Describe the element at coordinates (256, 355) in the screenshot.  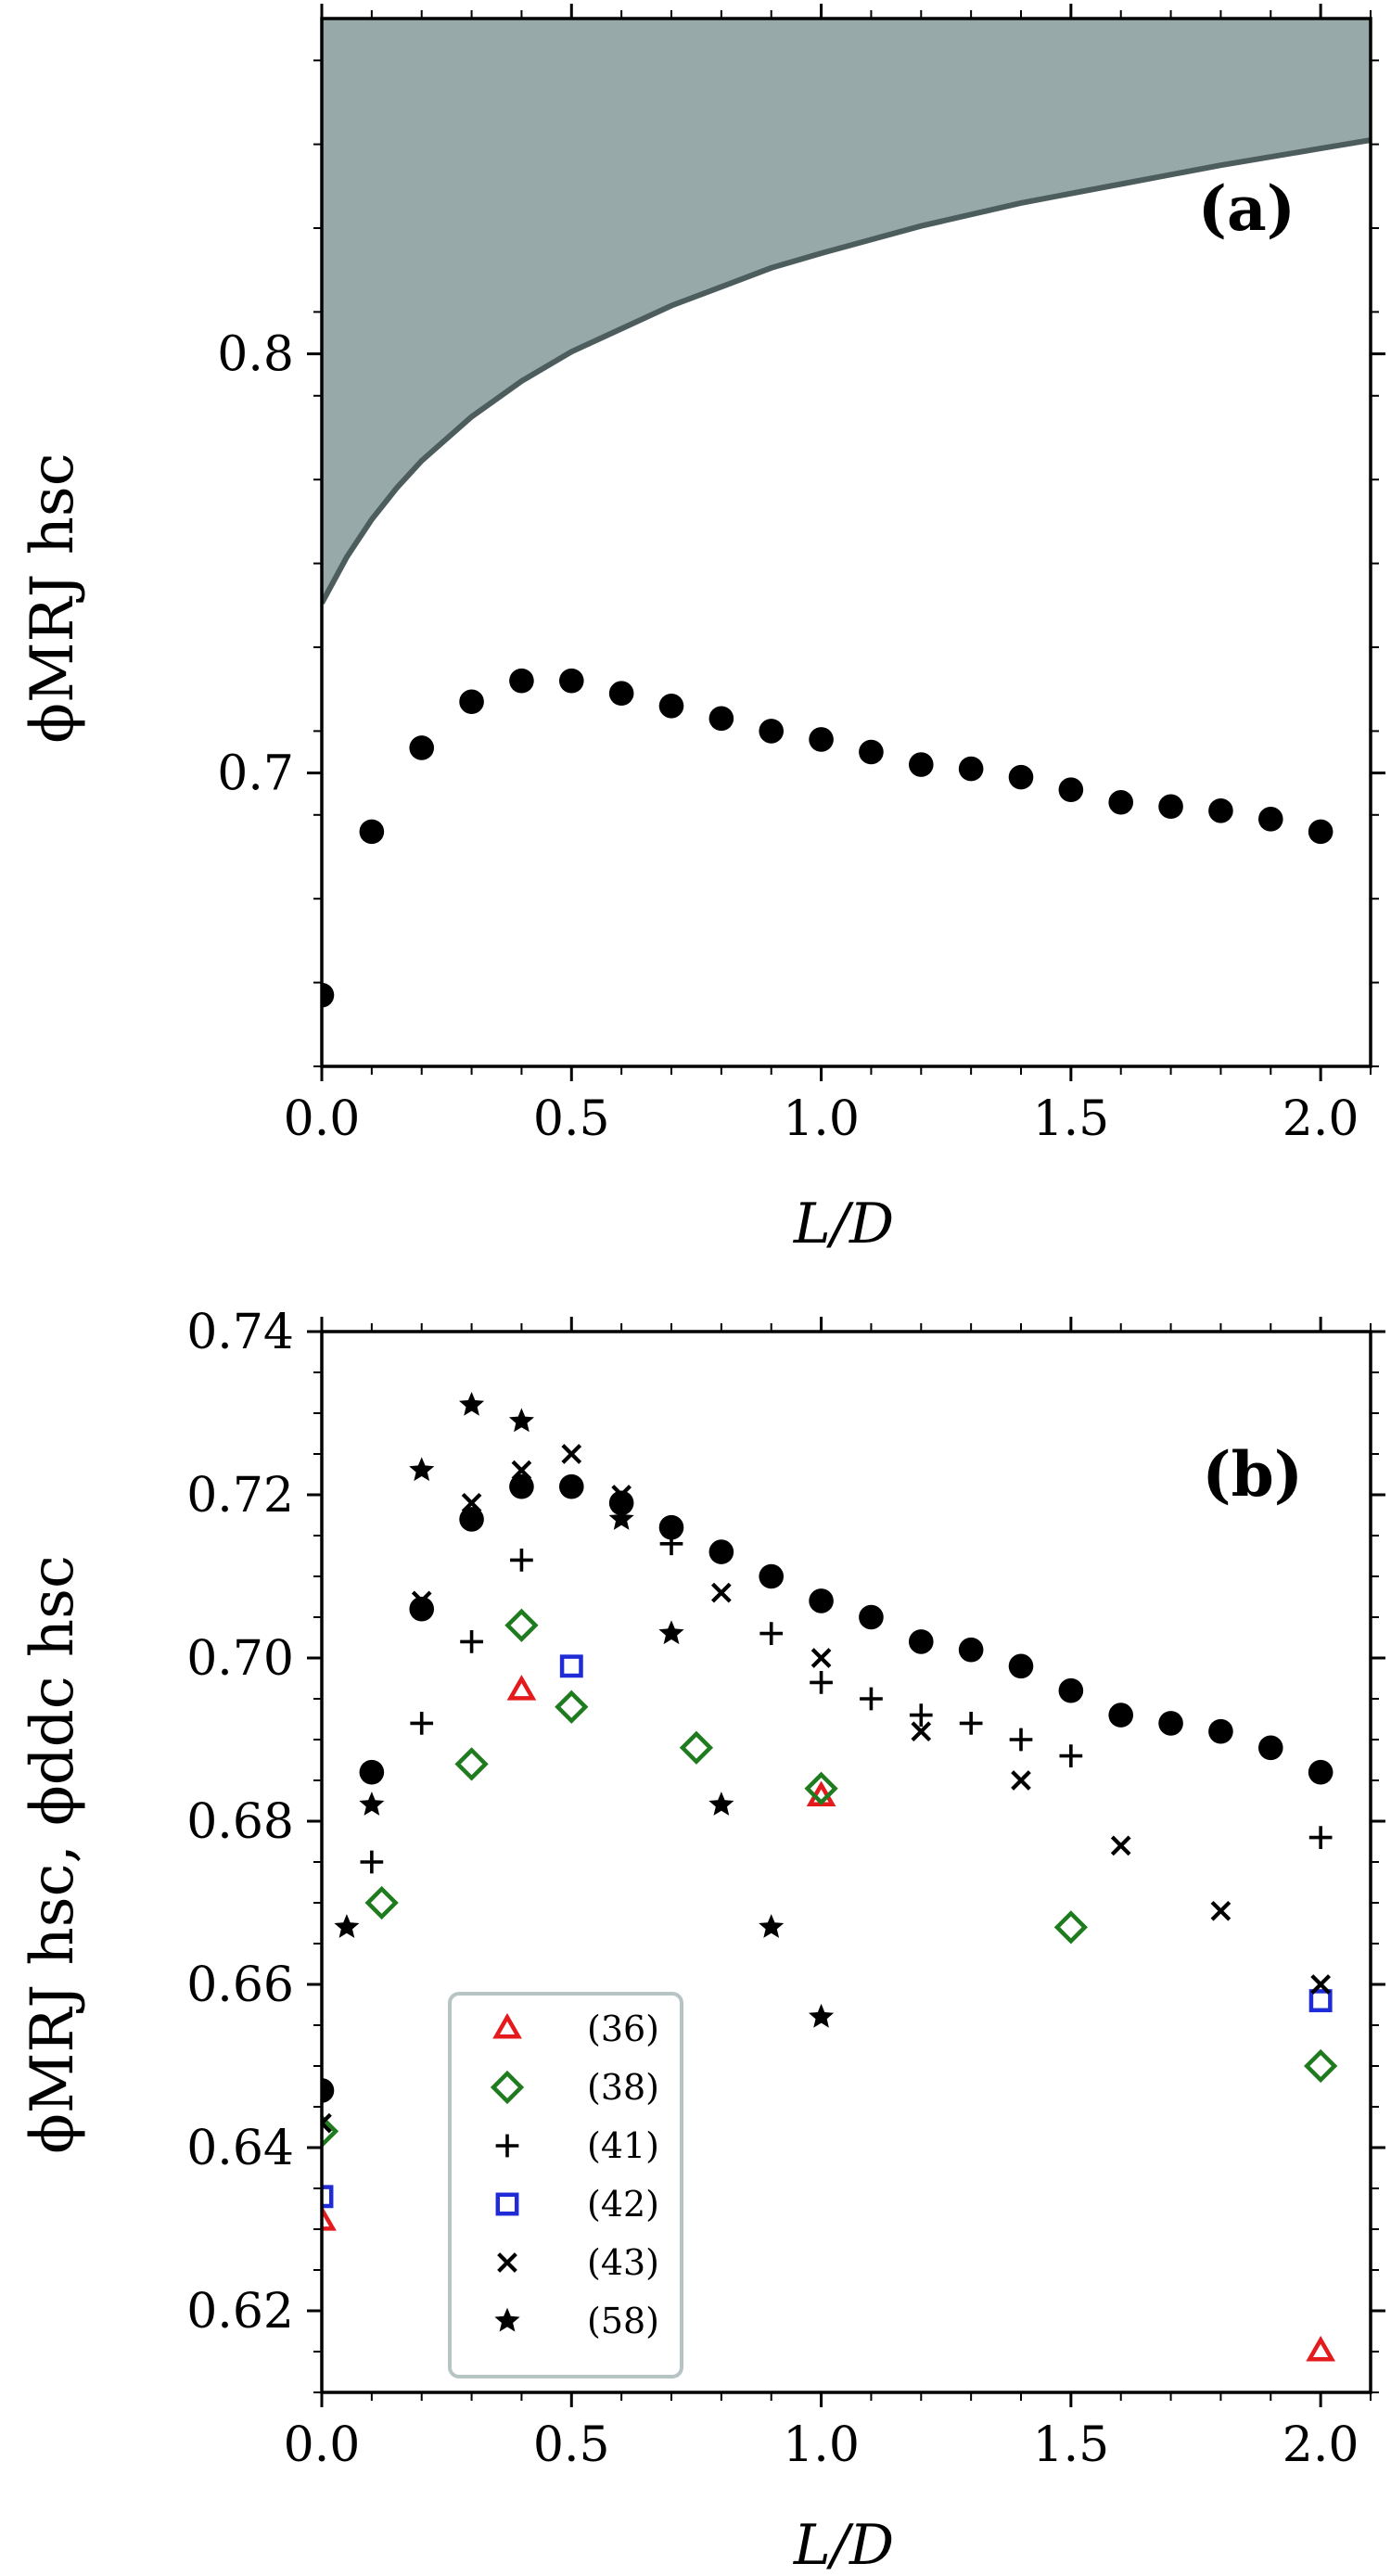
I see `panel-a-ytick-label: 0.8` at that location.